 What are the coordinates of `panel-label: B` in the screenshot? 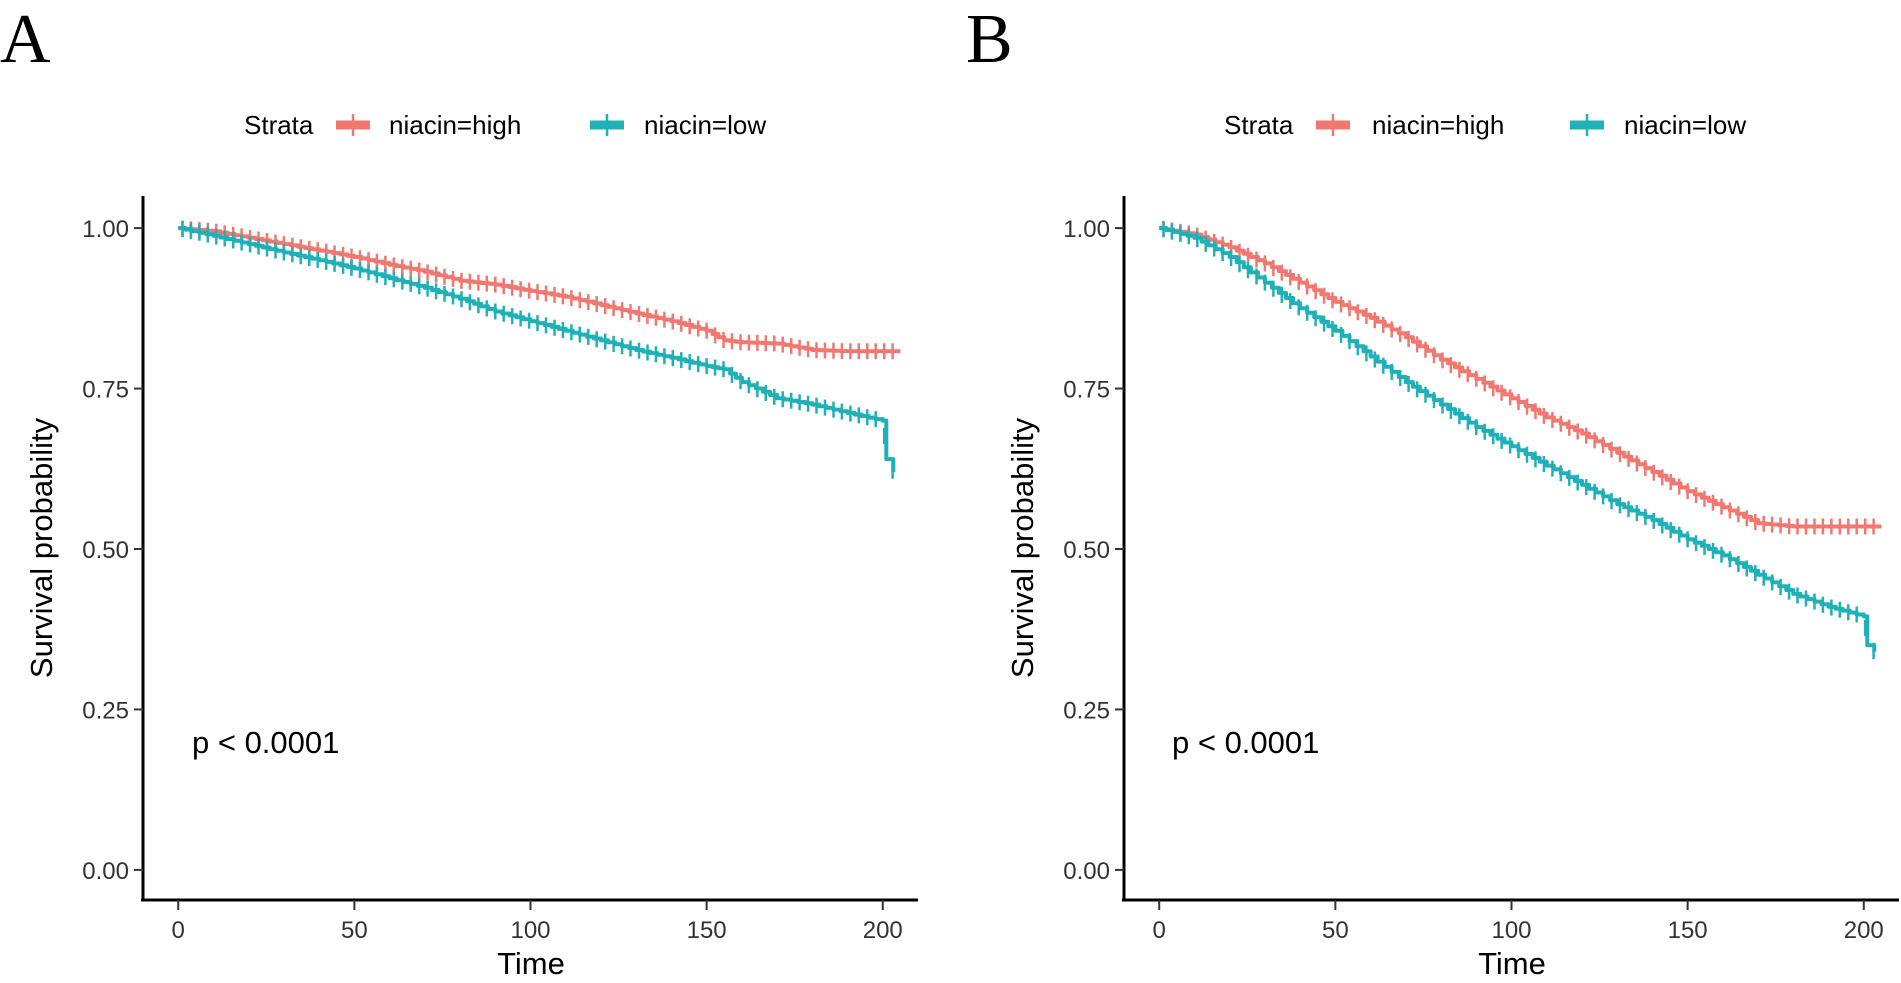 It's located at (989, 39).